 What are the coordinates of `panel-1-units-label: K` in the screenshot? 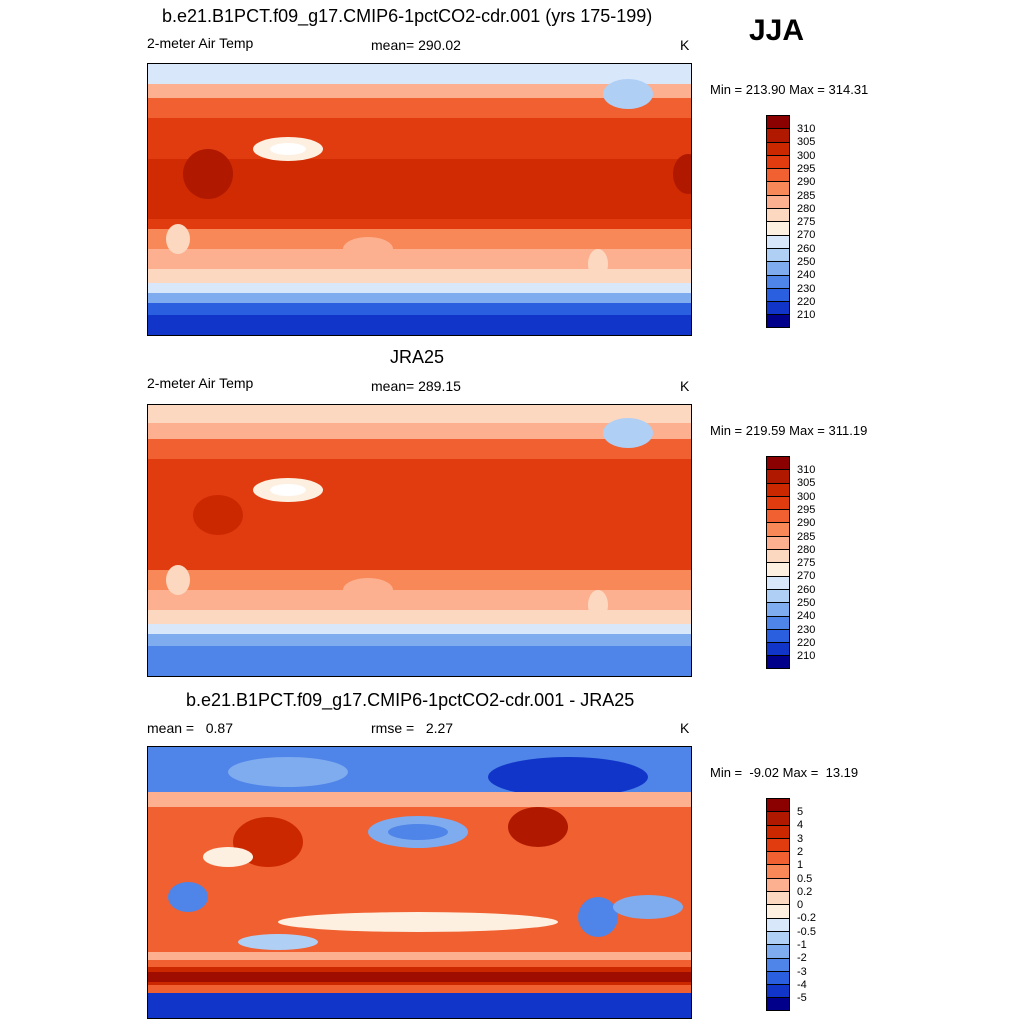 It's located at (685, 45).